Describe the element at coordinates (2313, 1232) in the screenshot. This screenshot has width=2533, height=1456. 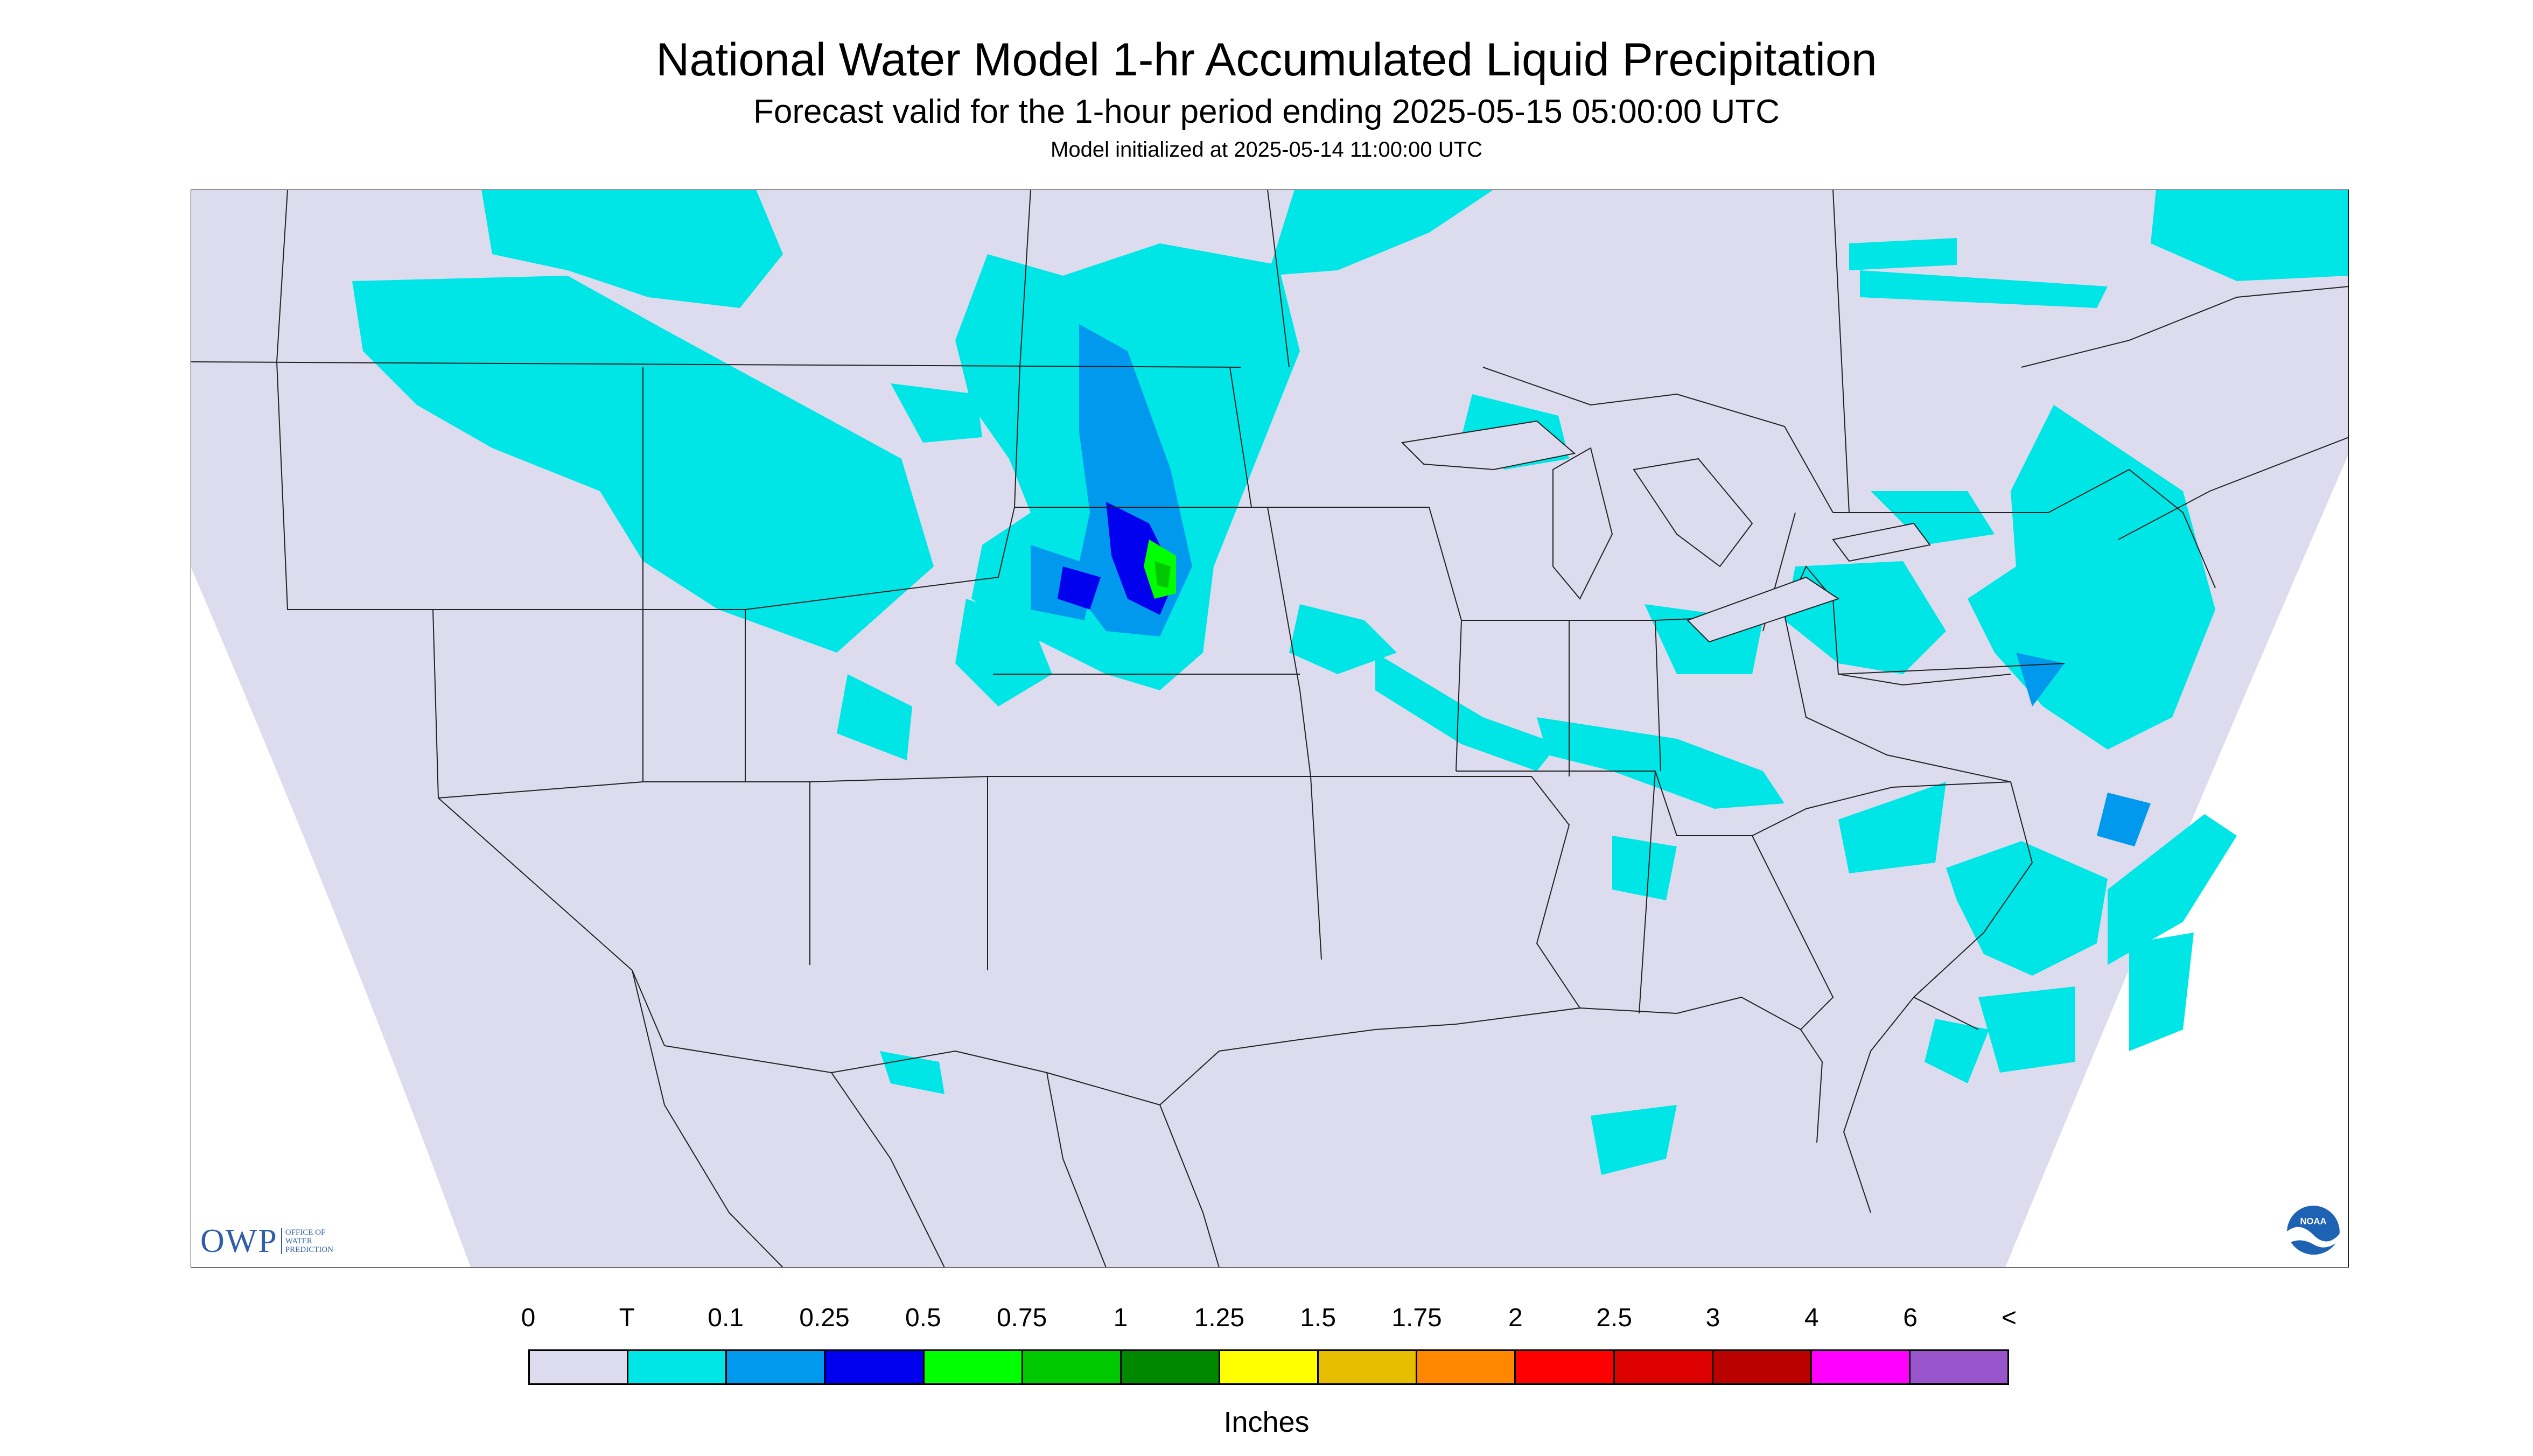
I see `noaa-logo: NOAA` at that location.